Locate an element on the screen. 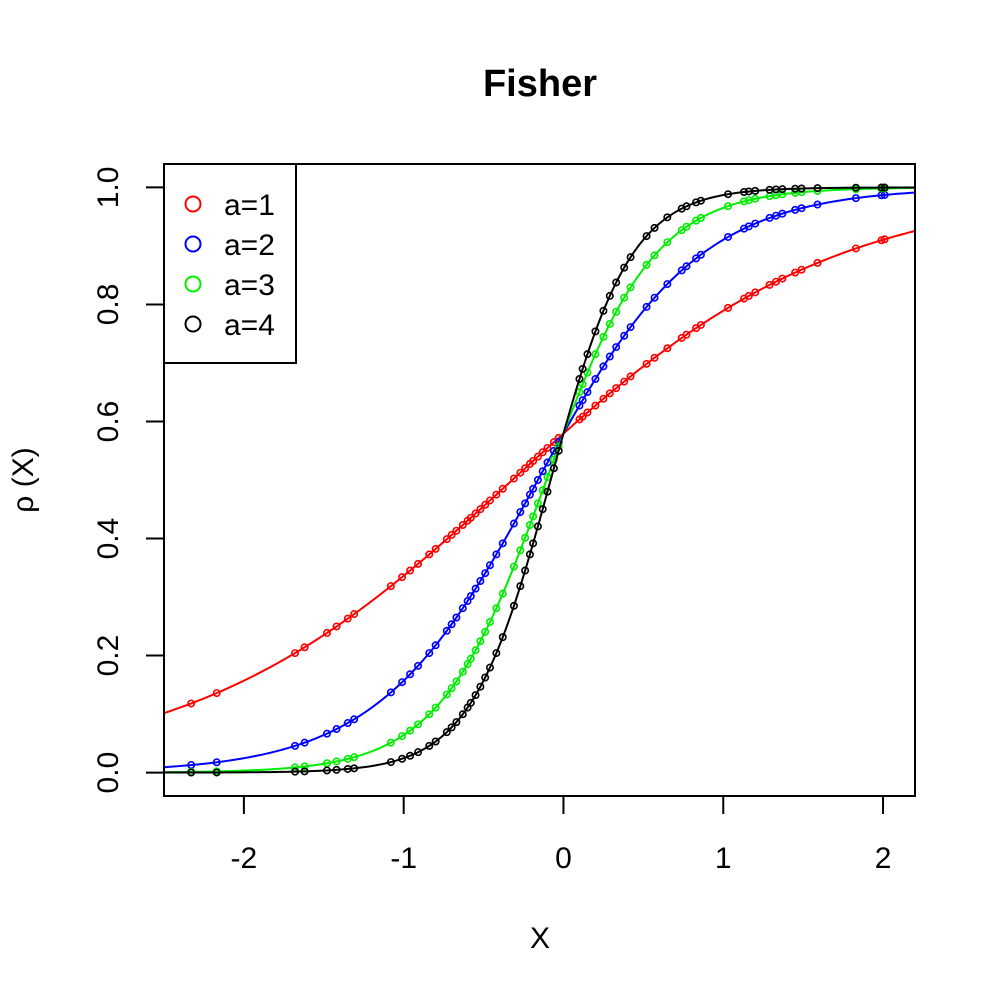  chart-title: Fisher is located at coordinates (540, 84).